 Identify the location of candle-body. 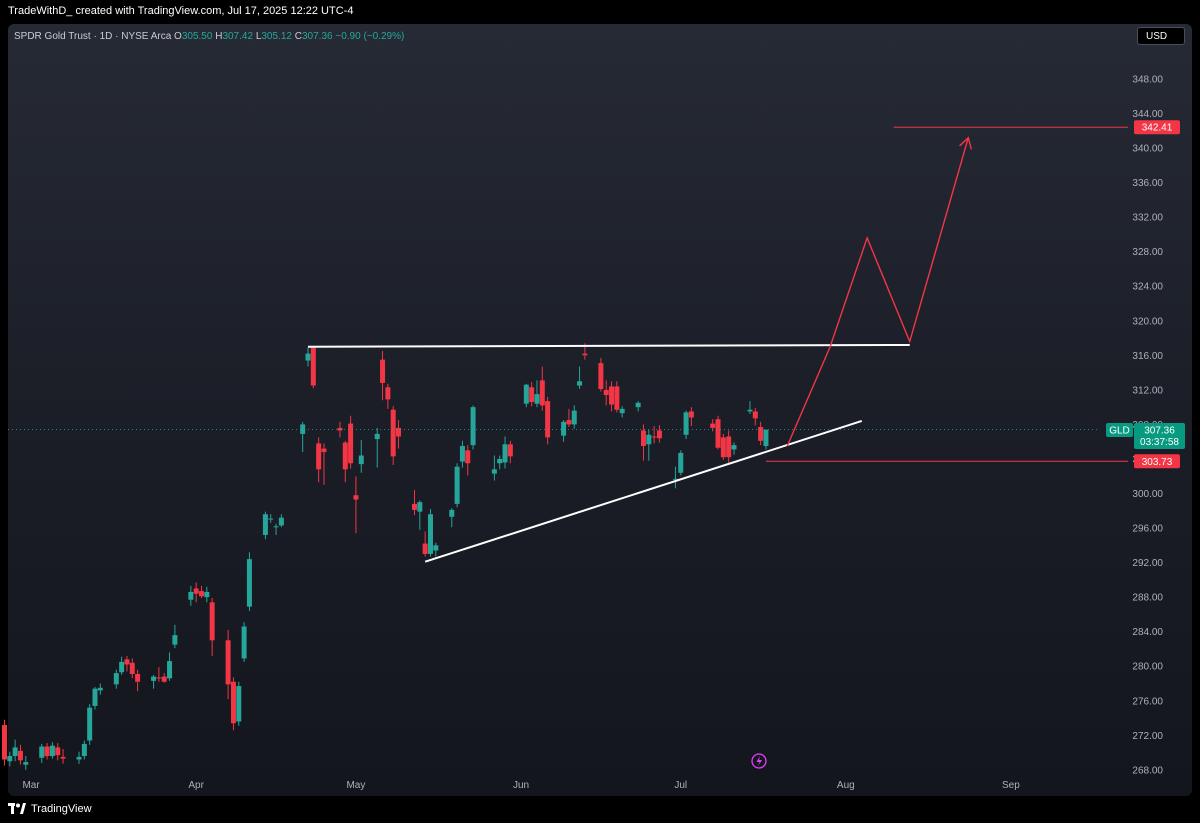
(4, 742).